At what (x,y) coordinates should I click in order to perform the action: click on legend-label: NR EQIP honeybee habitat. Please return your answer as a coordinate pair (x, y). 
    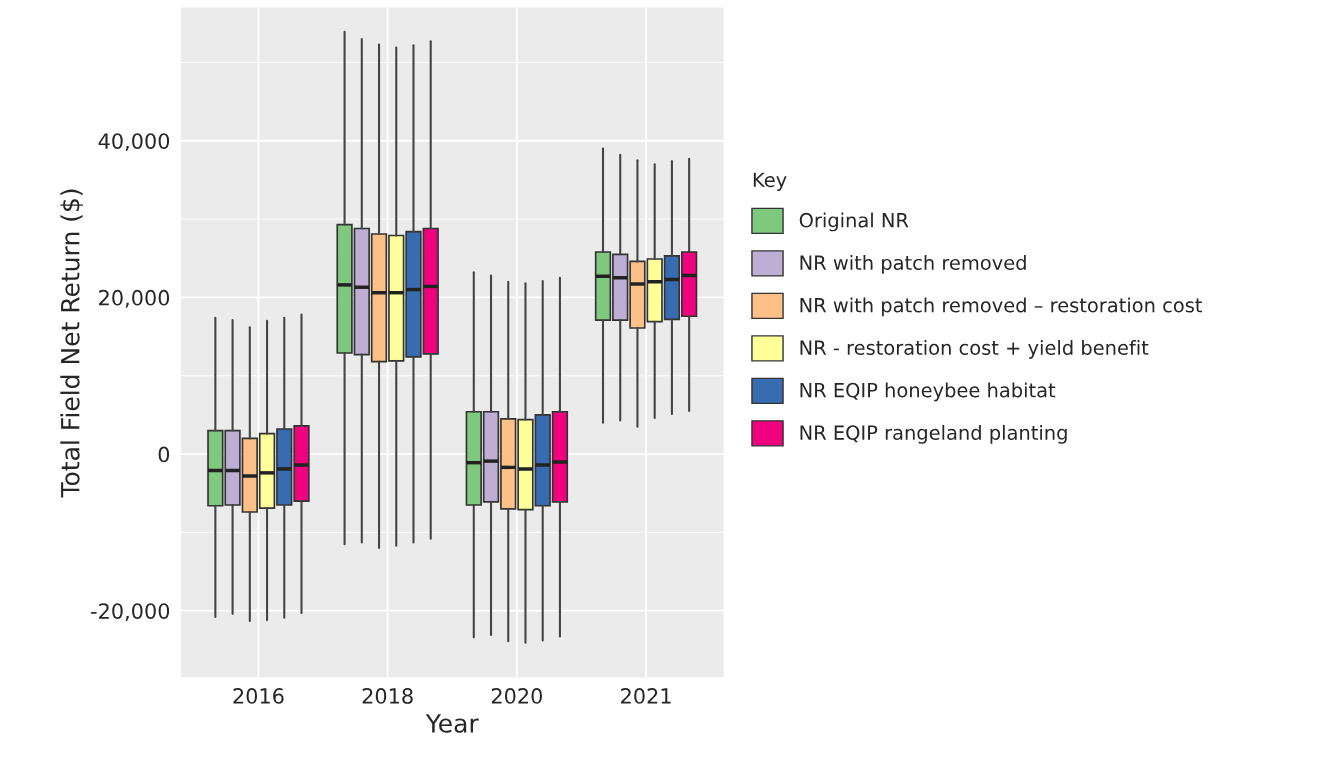
    Looking at the image, I should click on (928, 392).